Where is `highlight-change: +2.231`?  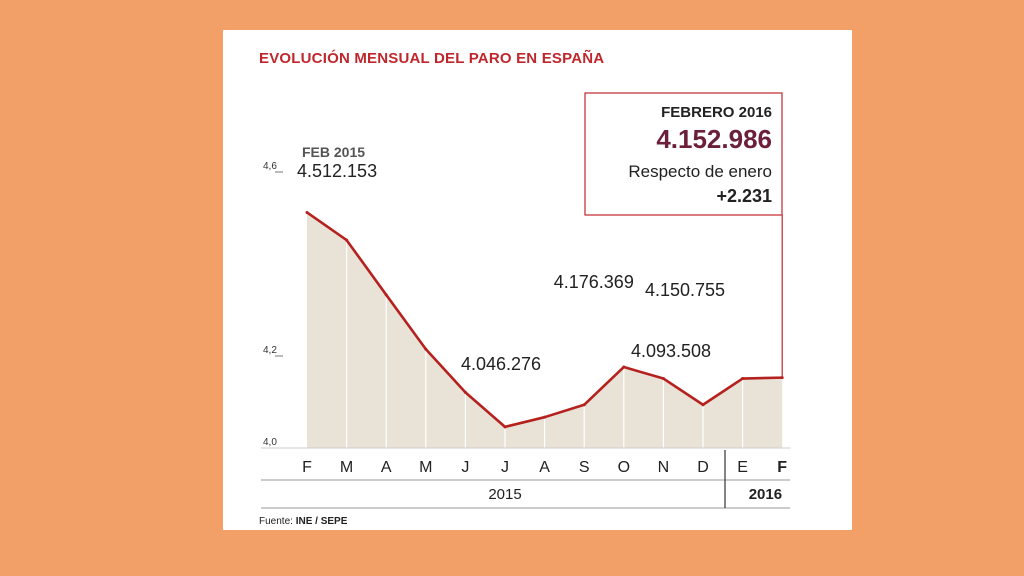 highlight-change: +2.231 is located at coordinates (744, 196).